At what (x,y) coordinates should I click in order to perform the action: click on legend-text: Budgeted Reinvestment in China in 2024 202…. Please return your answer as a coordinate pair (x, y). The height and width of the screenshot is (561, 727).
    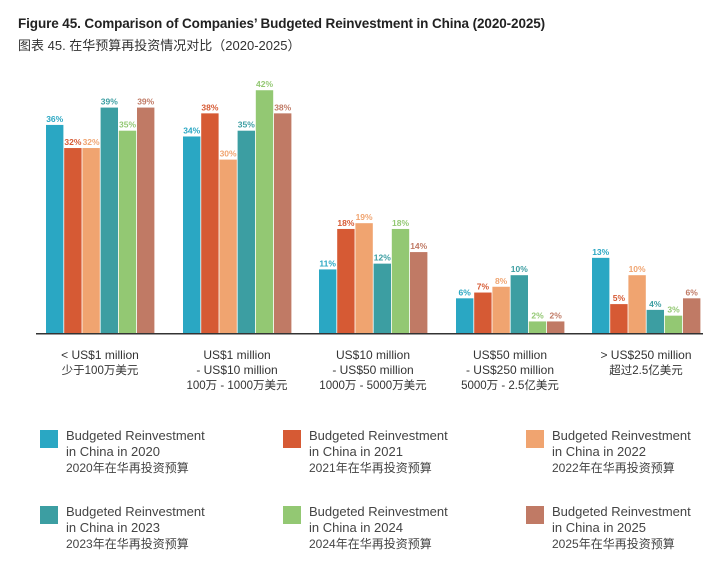
    Looking at the image, I should click on (378, 528).